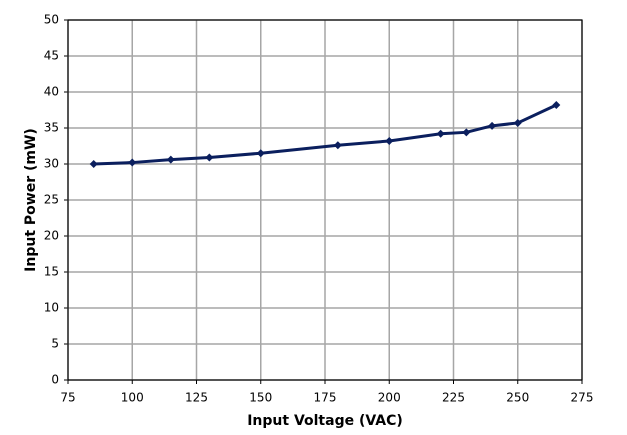 The width and height of the screenshot is (627, 435). I want to click on y-tick-label: 45, so click(51, 56).